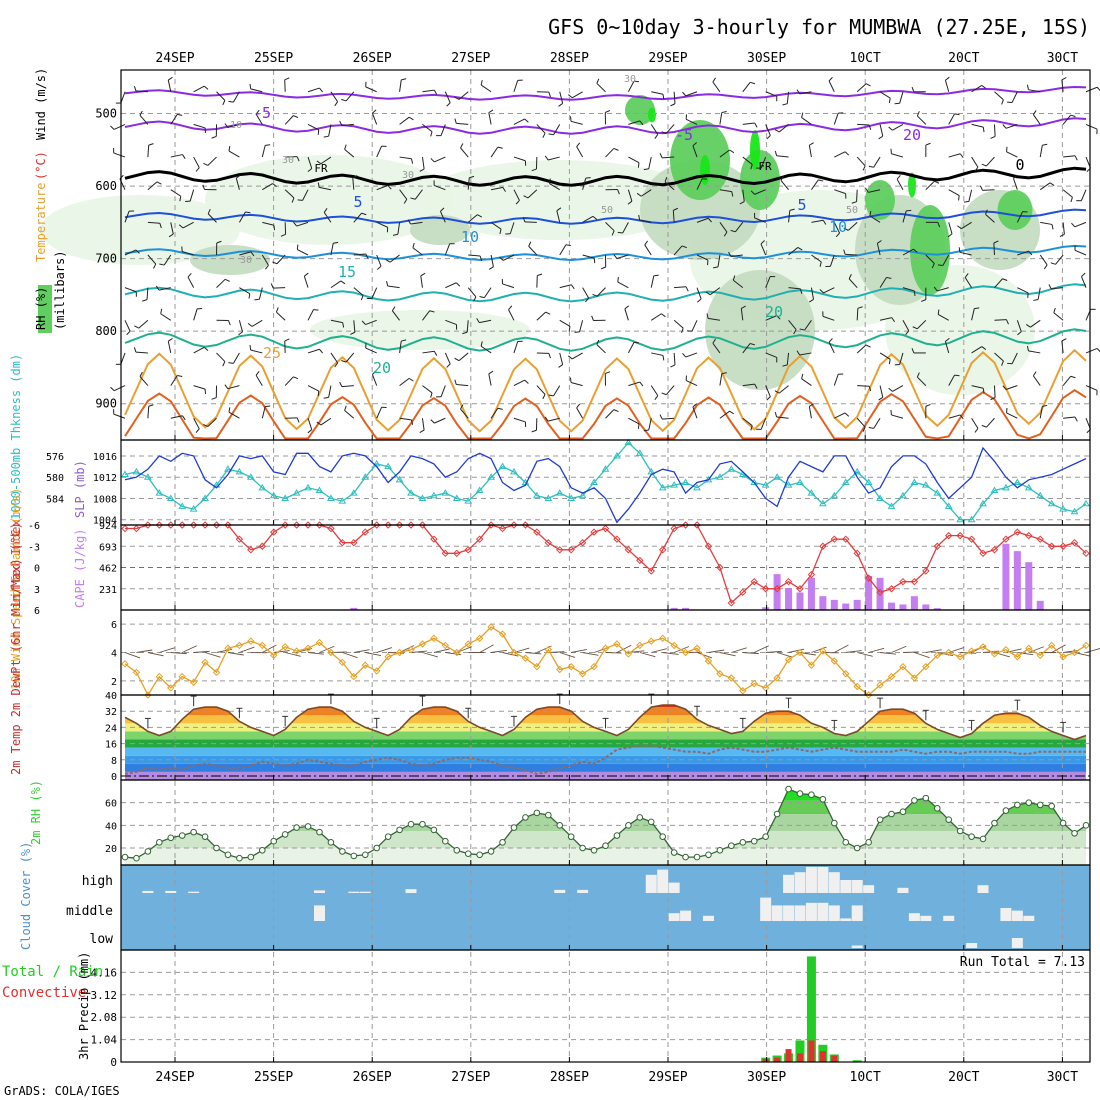  Describe the element at coordinates (262, 645) in the screenshot. I see `wind10-point` at that location.